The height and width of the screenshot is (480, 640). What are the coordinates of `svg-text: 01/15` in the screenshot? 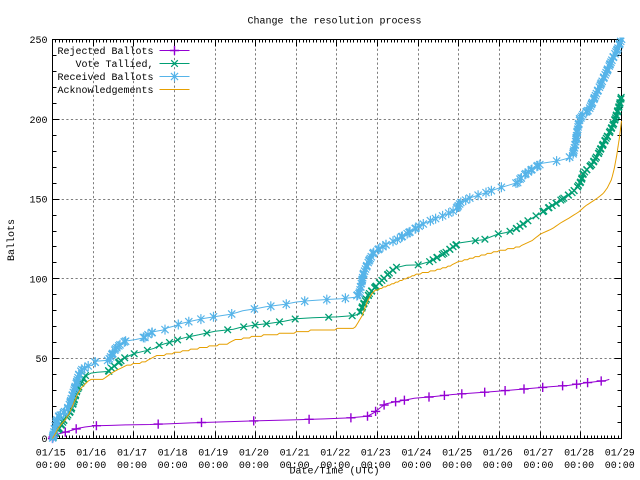 It's located at (51, 454).